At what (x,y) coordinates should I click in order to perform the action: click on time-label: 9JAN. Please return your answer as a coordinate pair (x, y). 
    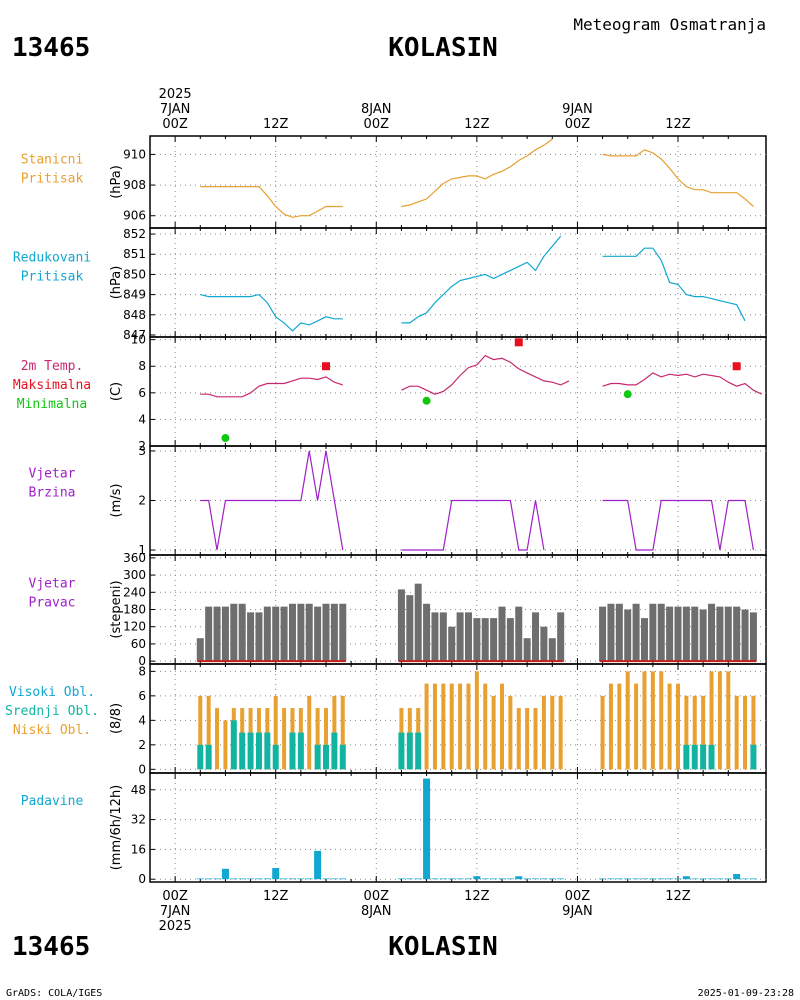
    Looking at the image, I should click on (577, 911).